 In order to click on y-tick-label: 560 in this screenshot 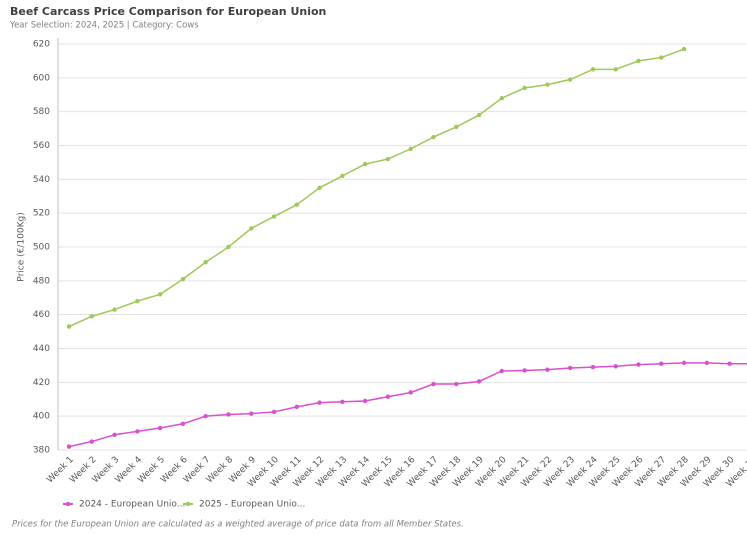, I will do `click(41, 146)`.